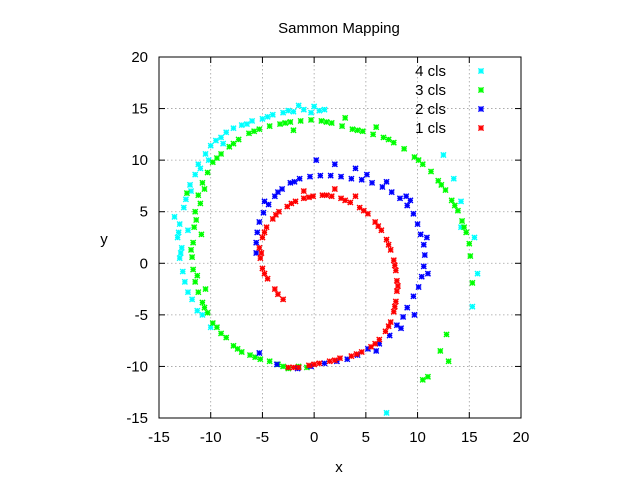 The height and width of the screenshot is (485, 640). I want to click on y-tick-label: -5, so click(141, 315).